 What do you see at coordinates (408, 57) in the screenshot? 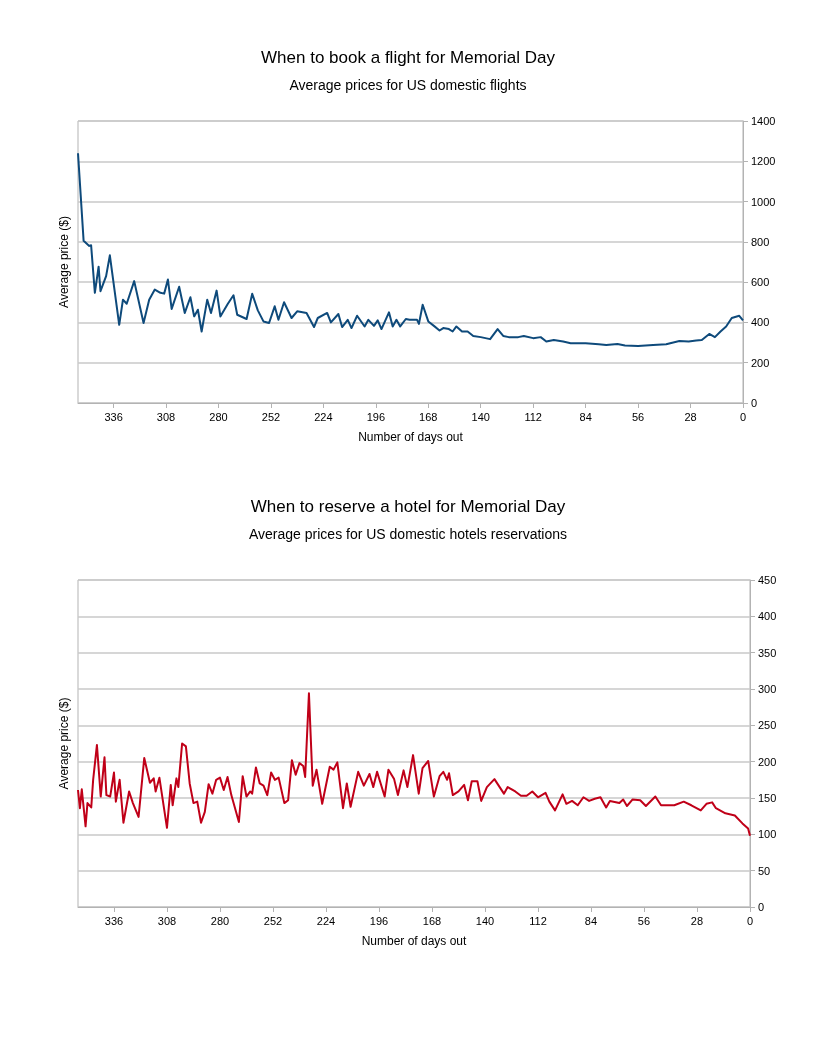
I see `chart-title: When to book a flight for Memorial Day` at bounding box center [408, 57].